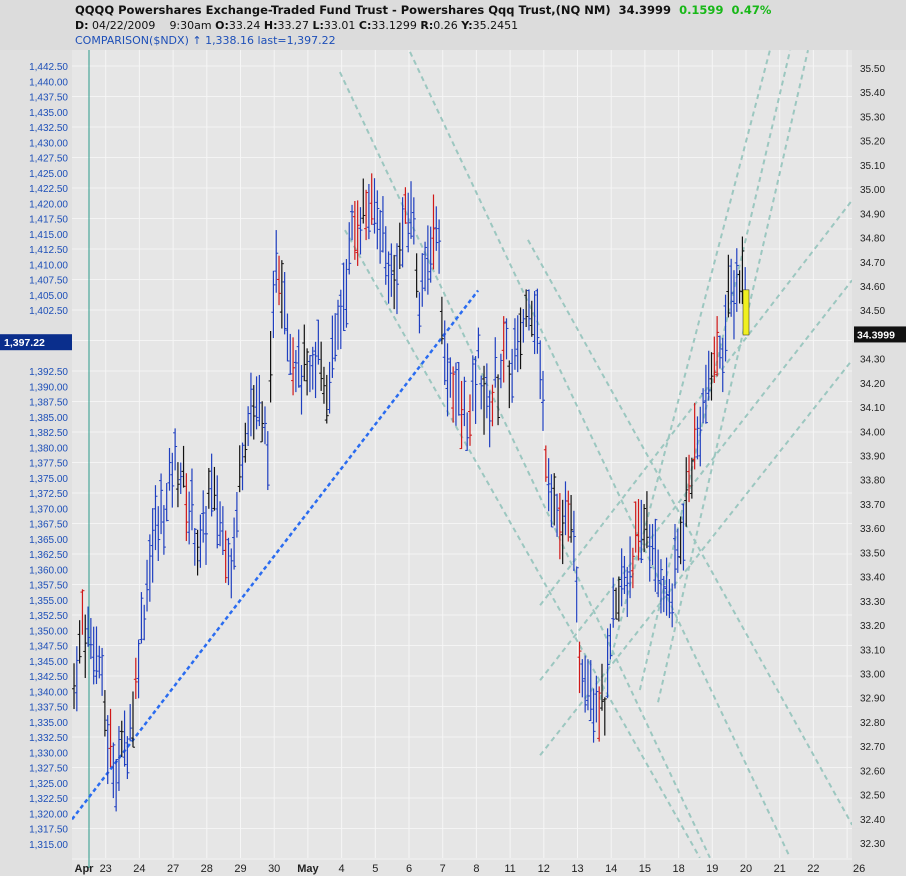  What do you see at coordinates (48, 814) in the screenshot?
I see `left-tick-label: 1,320.00` at bounding box center [48, 814].